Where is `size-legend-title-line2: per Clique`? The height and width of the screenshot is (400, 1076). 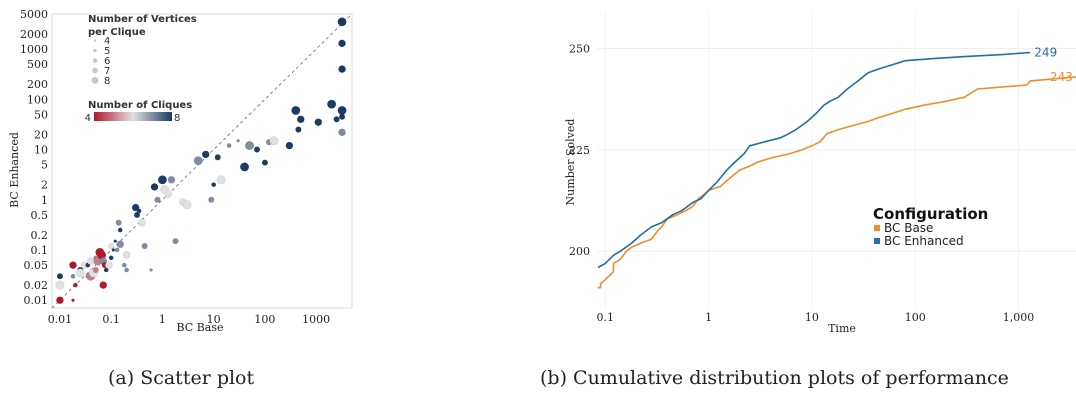 size-legend-title-line2: per Clique is located at coordinates (117, 32).